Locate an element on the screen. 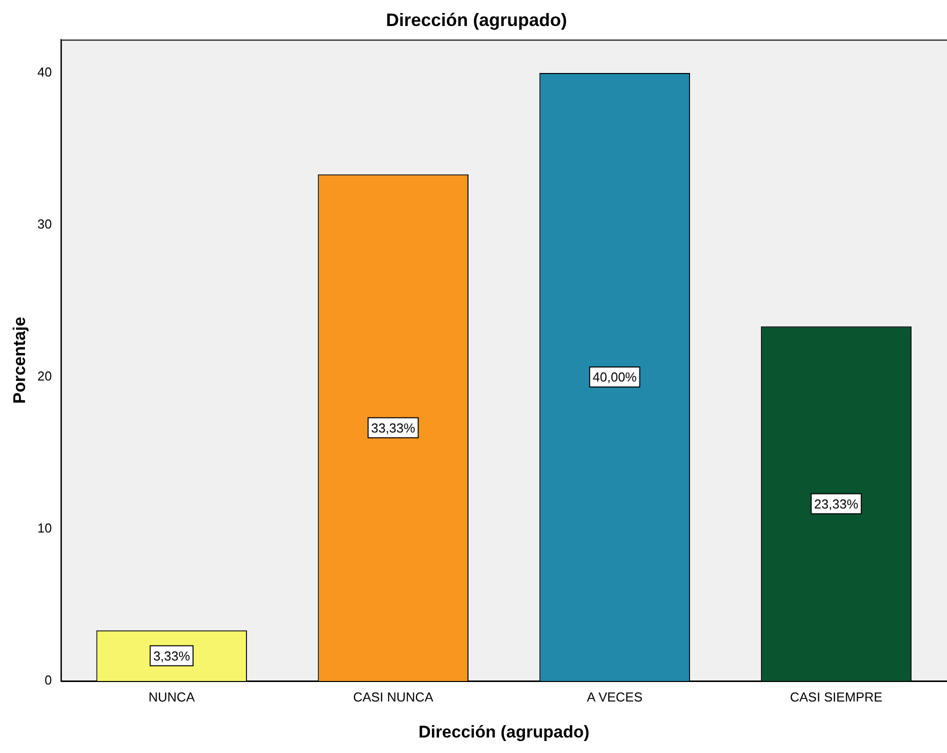 The image size is (947, 753). data-label: 40,00% is located at coordinates (615, 377).